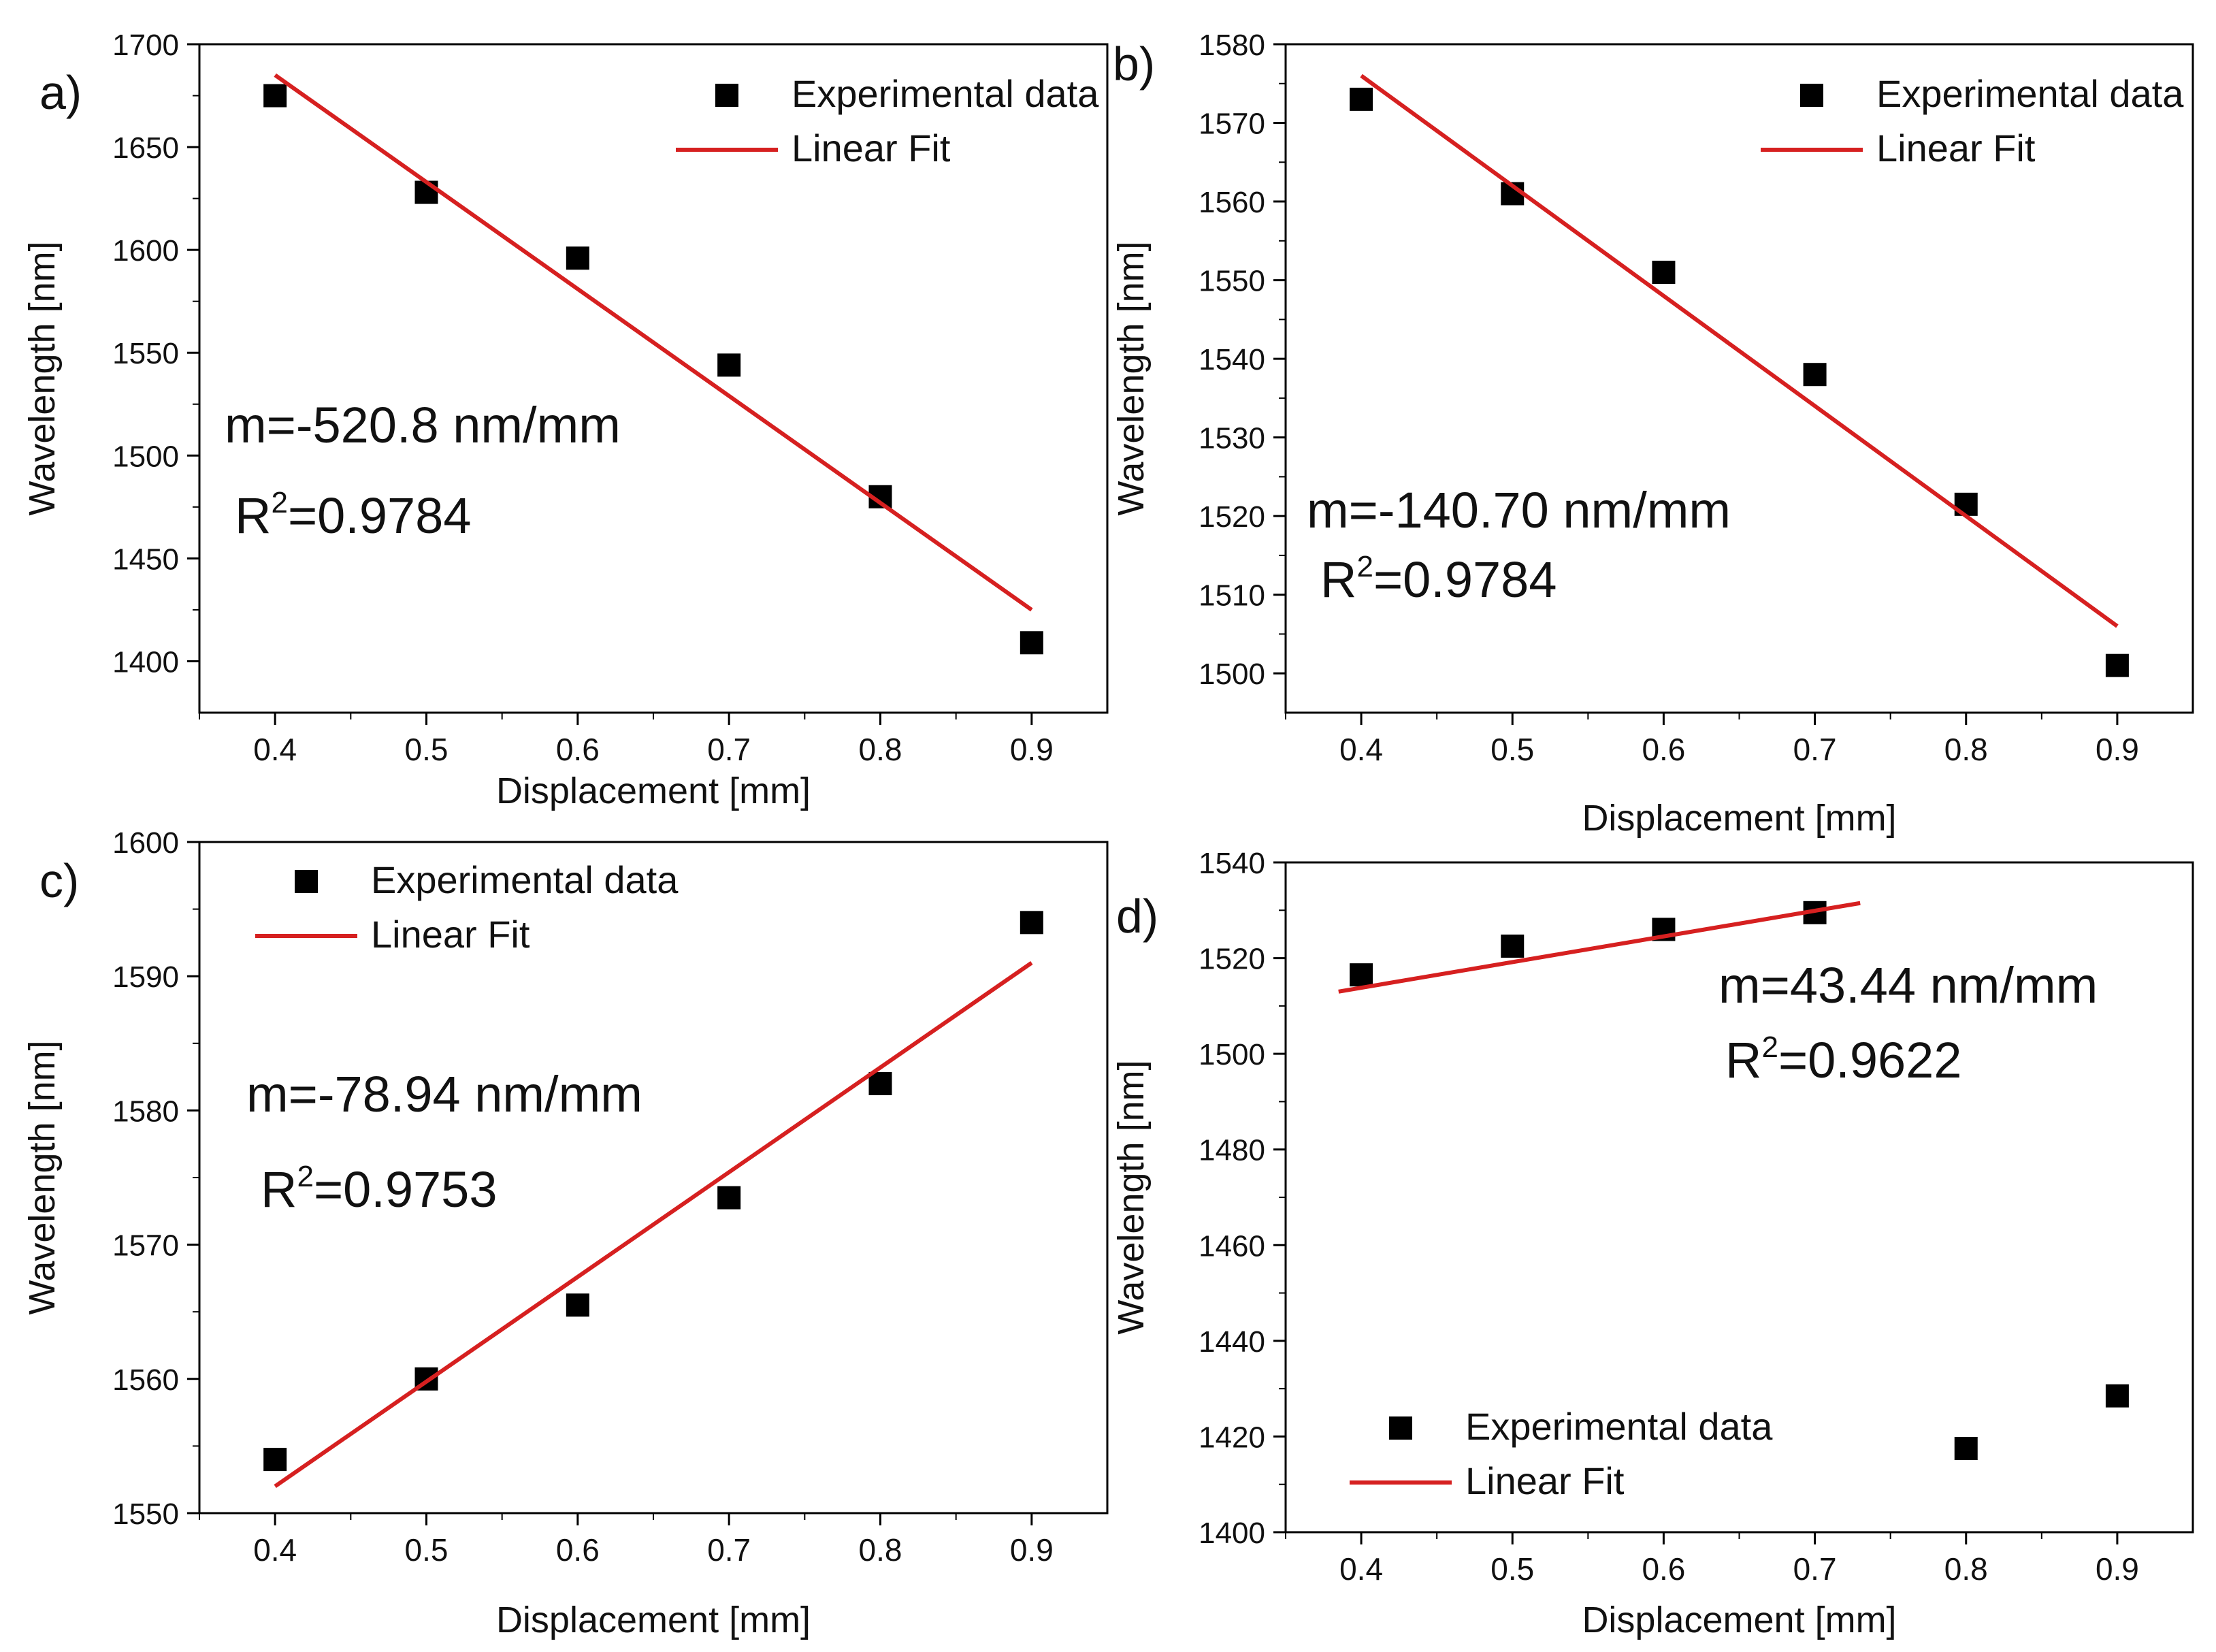 This screenshot has width=2216, height=1652. What do you see at coordinates (145, 148) in the screenshot?
I see `y-tick-label: 1650` at bounding box center [145, 148].